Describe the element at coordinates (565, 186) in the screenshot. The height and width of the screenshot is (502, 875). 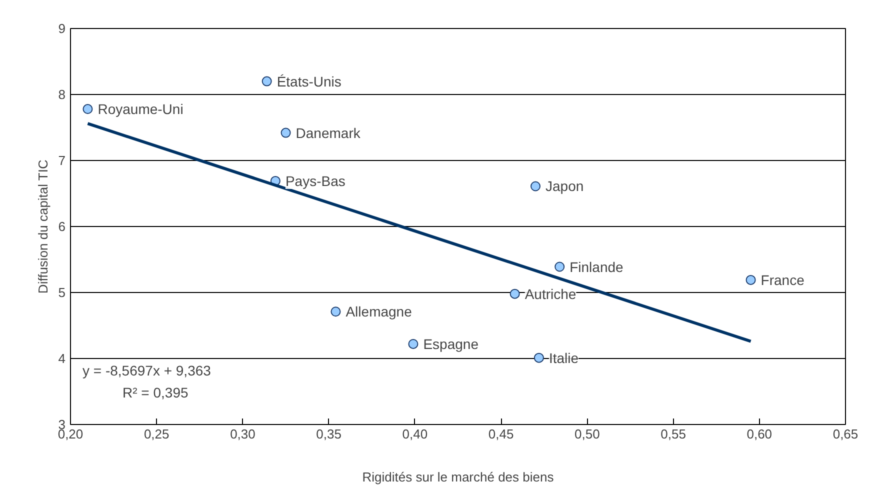
I see `annotation: Japon` at that location.